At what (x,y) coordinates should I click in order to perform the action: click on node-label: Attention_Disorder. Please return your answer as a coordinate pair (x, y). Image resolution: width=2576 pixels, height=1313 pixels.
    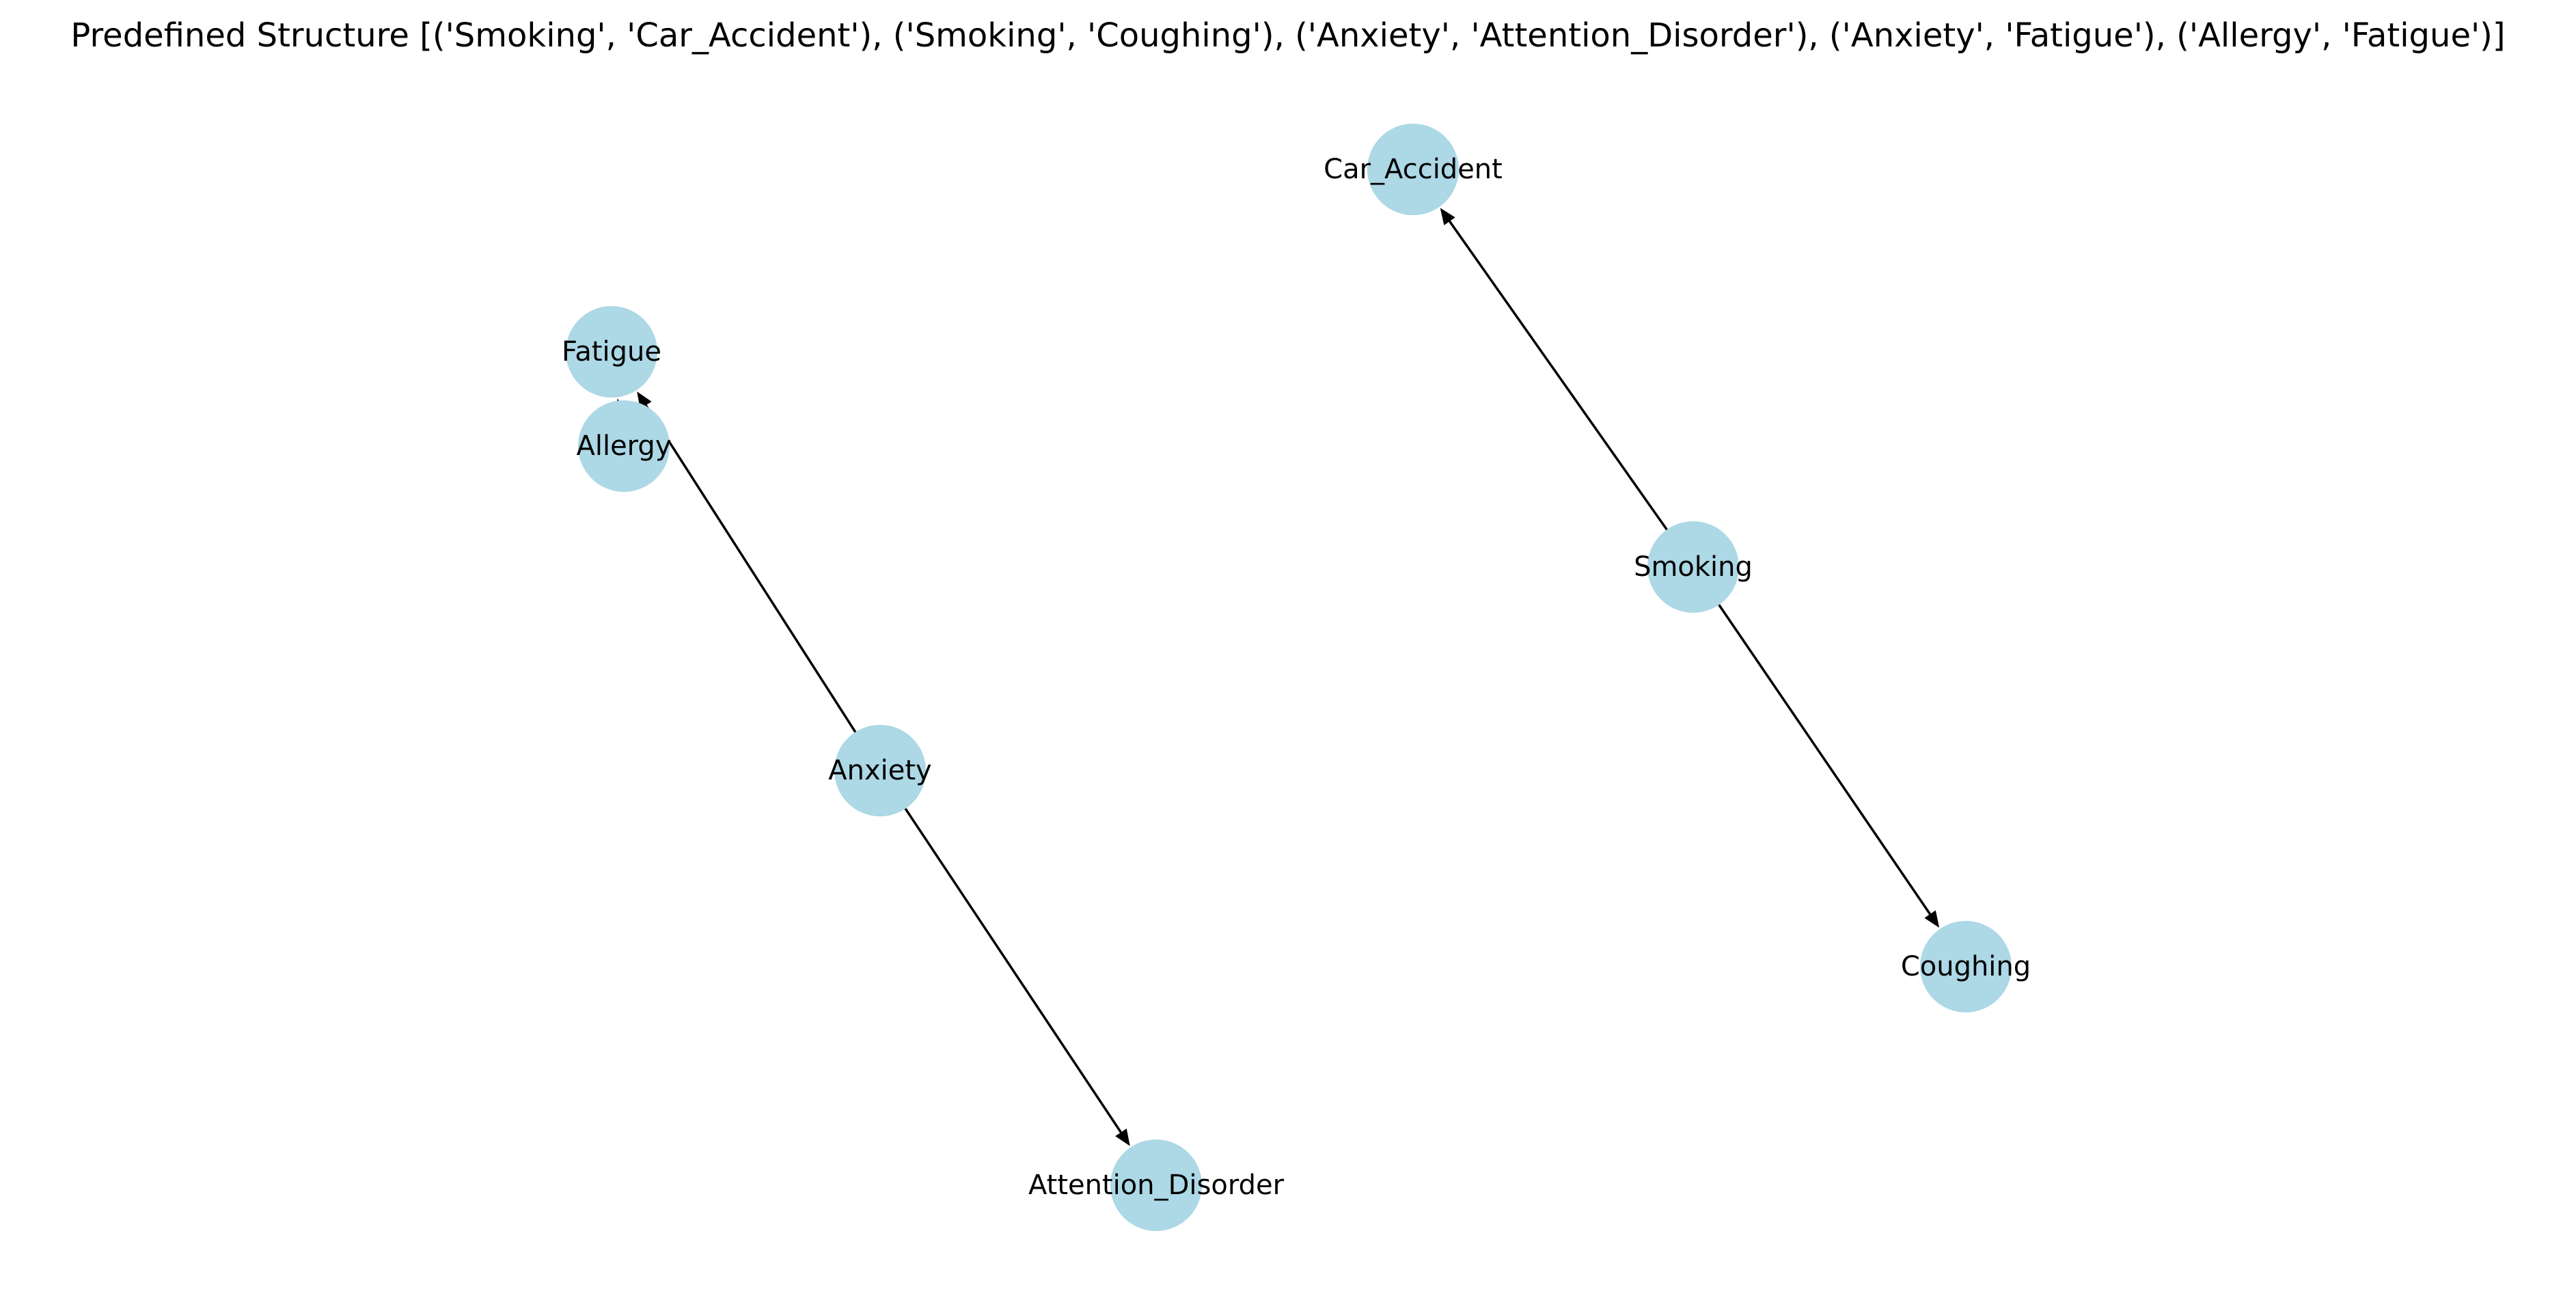
    Looking at the image, I should click on (1156, 1185).